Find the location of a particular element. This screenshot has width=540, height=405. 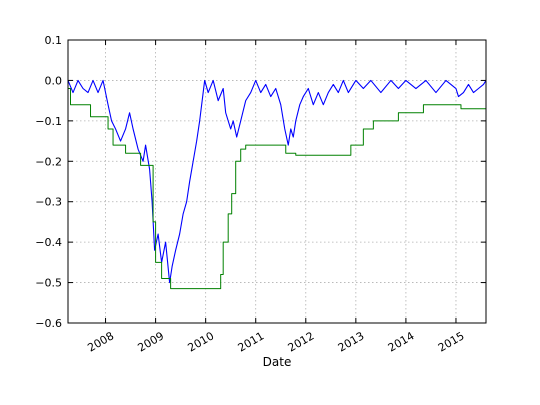

y-tick-label: 0.0 is located at coordinates (54, 80).